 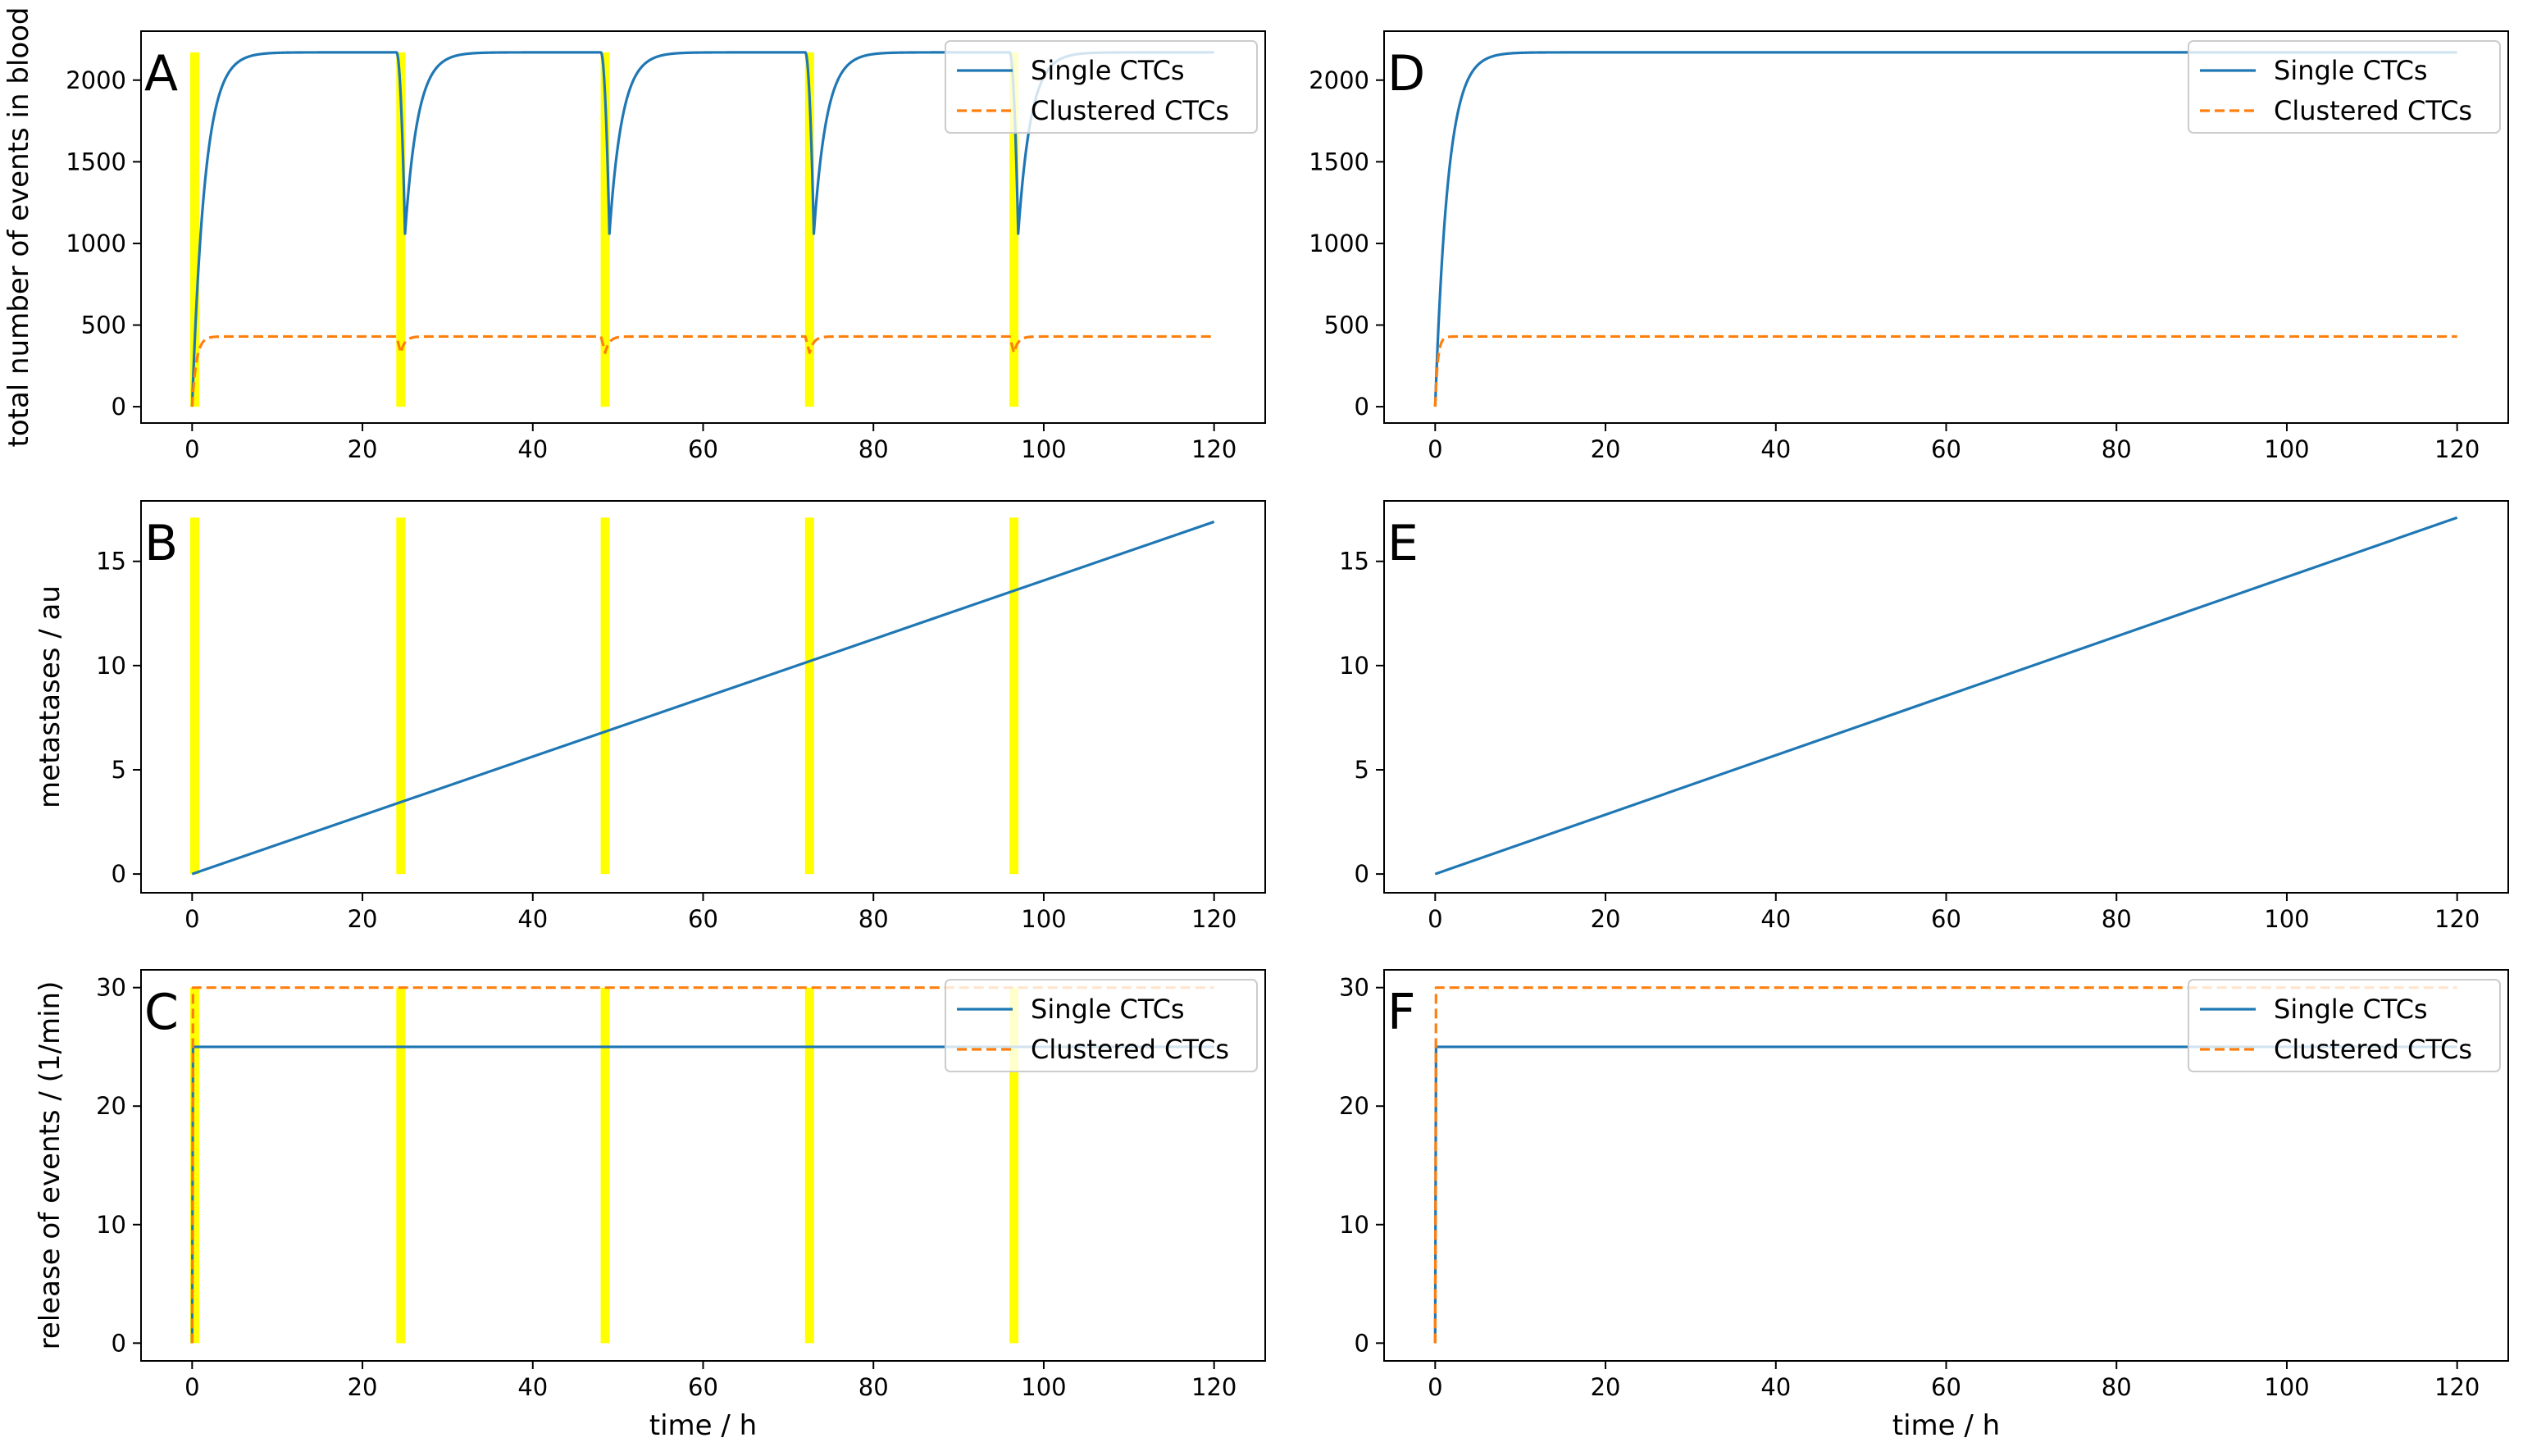 I want to click on panel-letter: D, so click(x=1406, y=73).